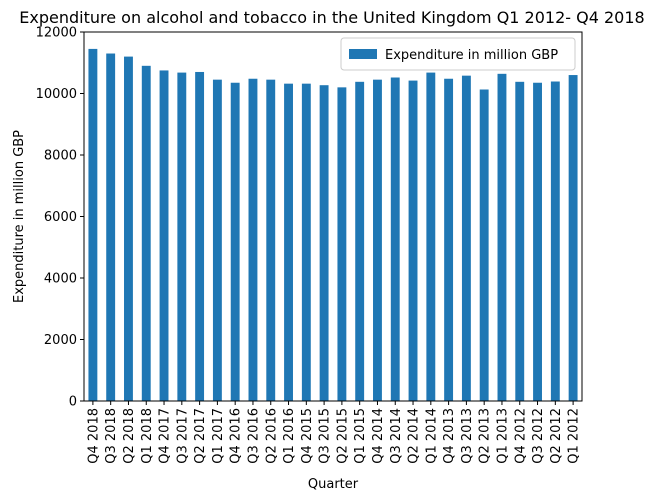  Describe the element at coordinates (218, 436) in the screenshot. I see `x-tick-label: Q1 2017` at that location.